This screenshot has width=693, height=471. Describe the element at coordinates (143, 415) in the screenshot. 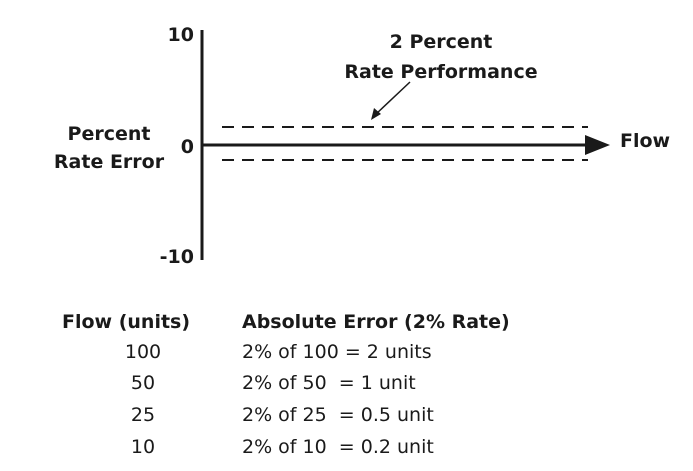

I see `table-row-flow: 25` at that location.